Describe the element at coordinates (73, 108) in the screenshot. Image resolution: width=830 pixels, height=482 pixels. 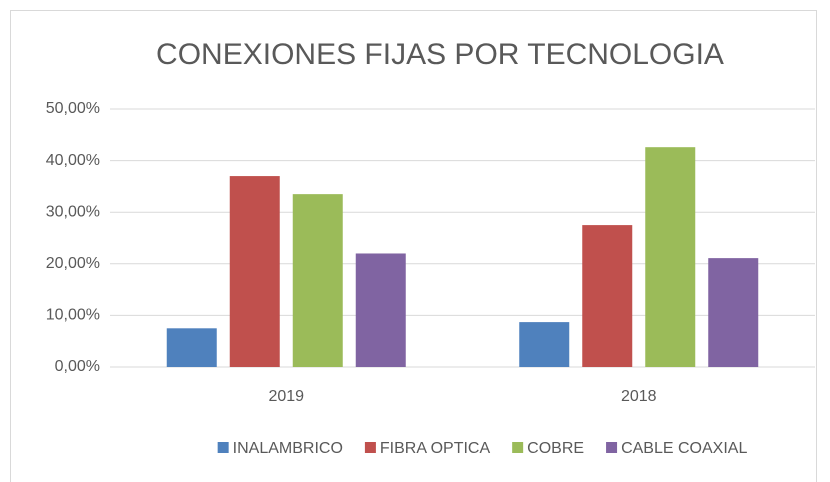
I see `y-tick-label: 50,00%` at that location.